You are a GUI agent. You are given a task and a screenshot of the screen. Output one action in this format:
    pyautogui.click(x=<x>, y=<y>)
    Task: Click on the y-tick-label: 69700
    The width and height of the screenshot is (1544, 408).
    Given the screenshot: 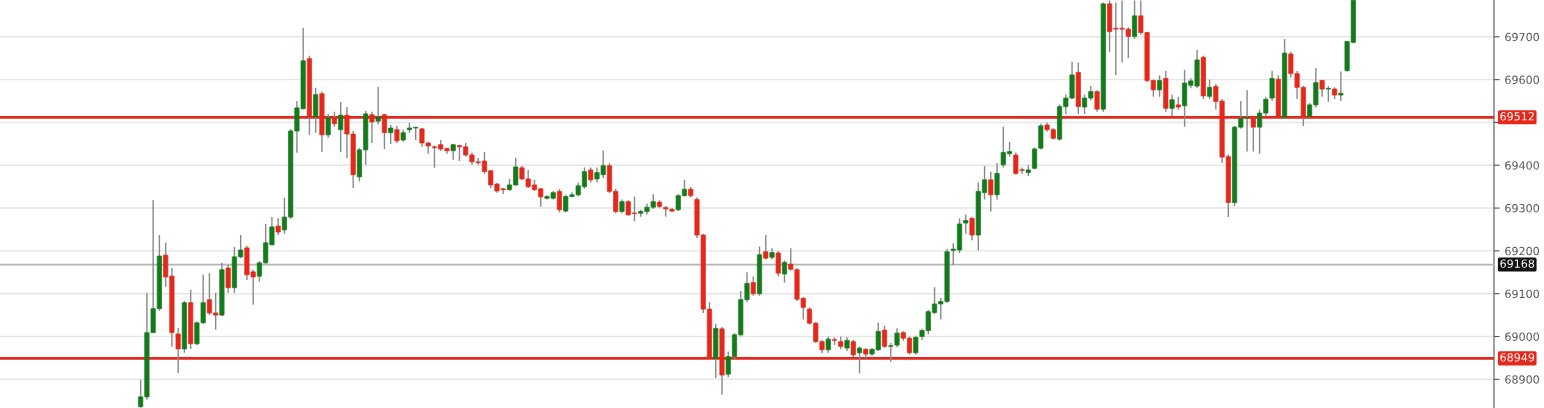 What is the action you would take?
    pyautogui.click(x=1522, y=37)
    